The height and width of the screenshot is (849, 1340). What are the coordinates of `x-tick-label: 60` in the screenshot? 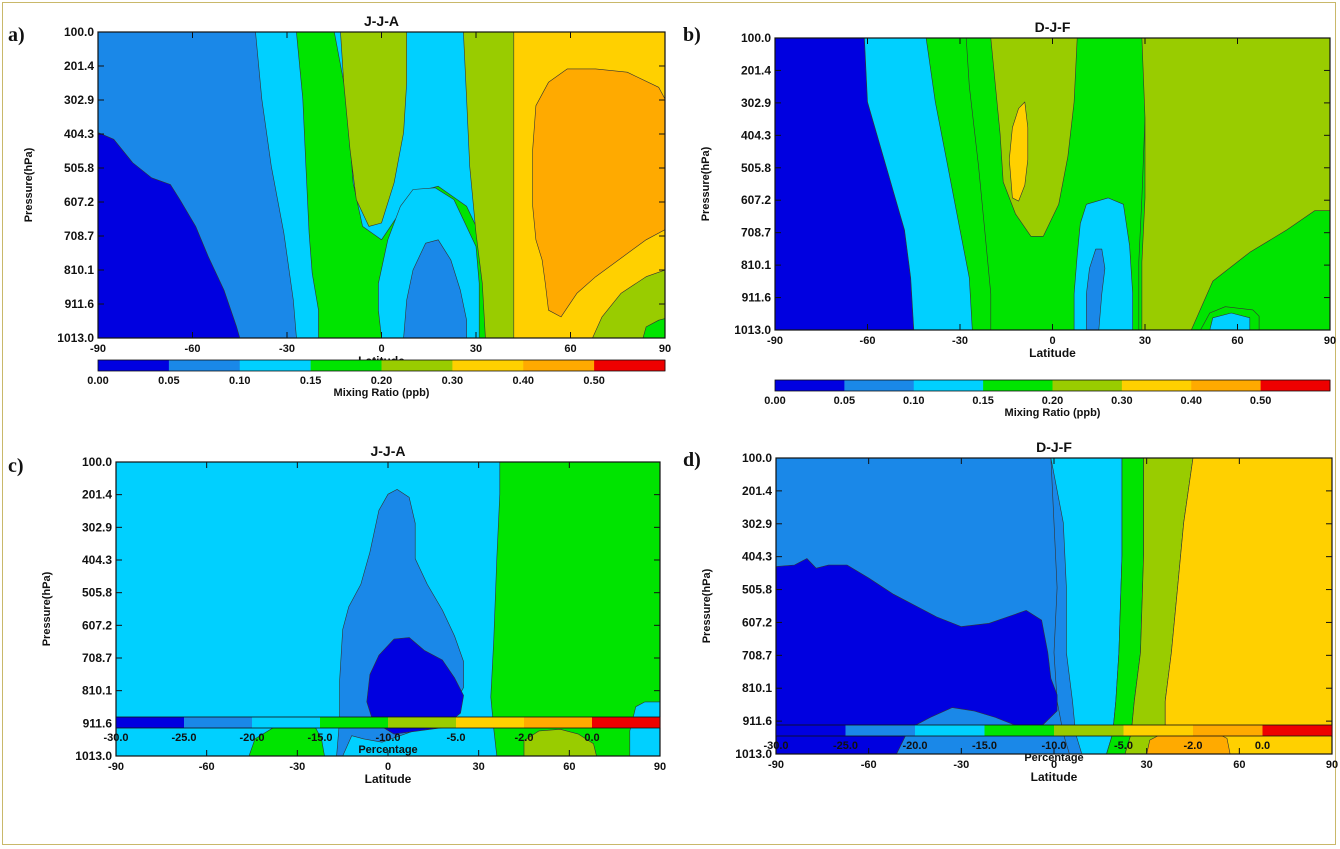 It's located at (570, 349).